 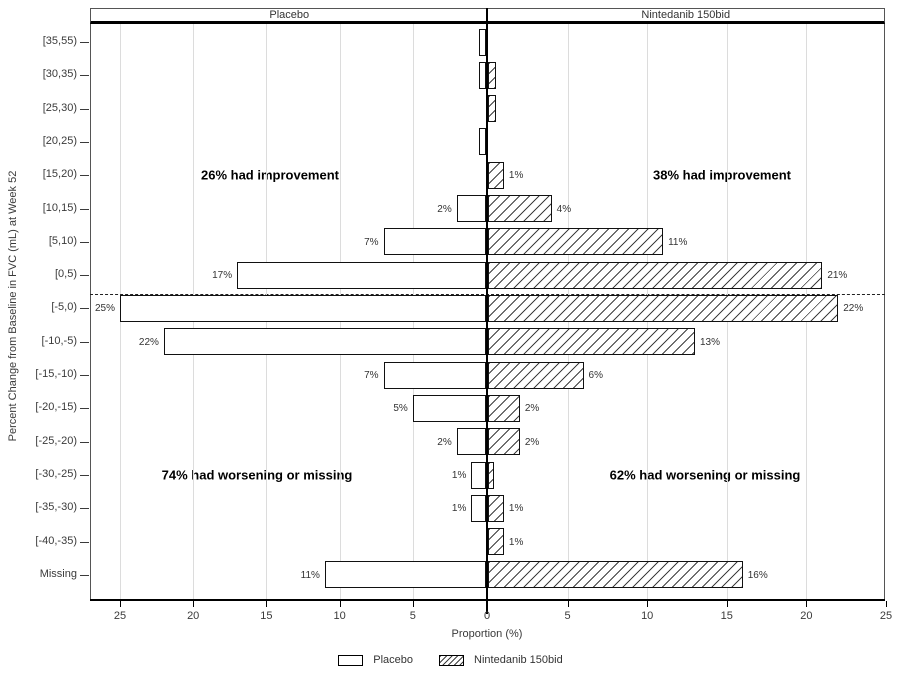 I want to click on category-label: [-25,-20), so click(x=56, y=440).